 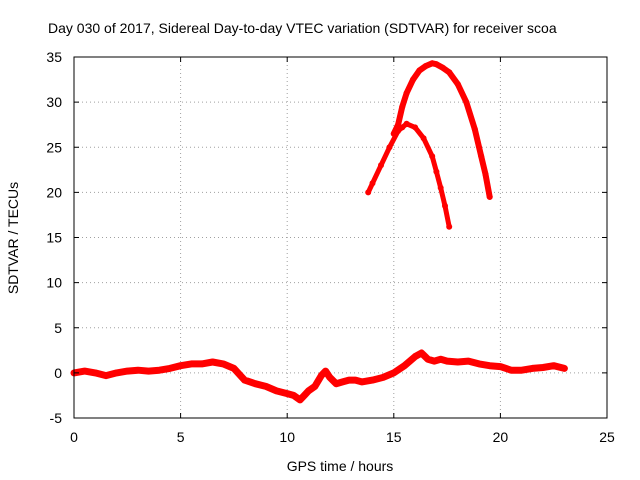 I want to click on y-tick-label: 0, so click(x=58, y=373).